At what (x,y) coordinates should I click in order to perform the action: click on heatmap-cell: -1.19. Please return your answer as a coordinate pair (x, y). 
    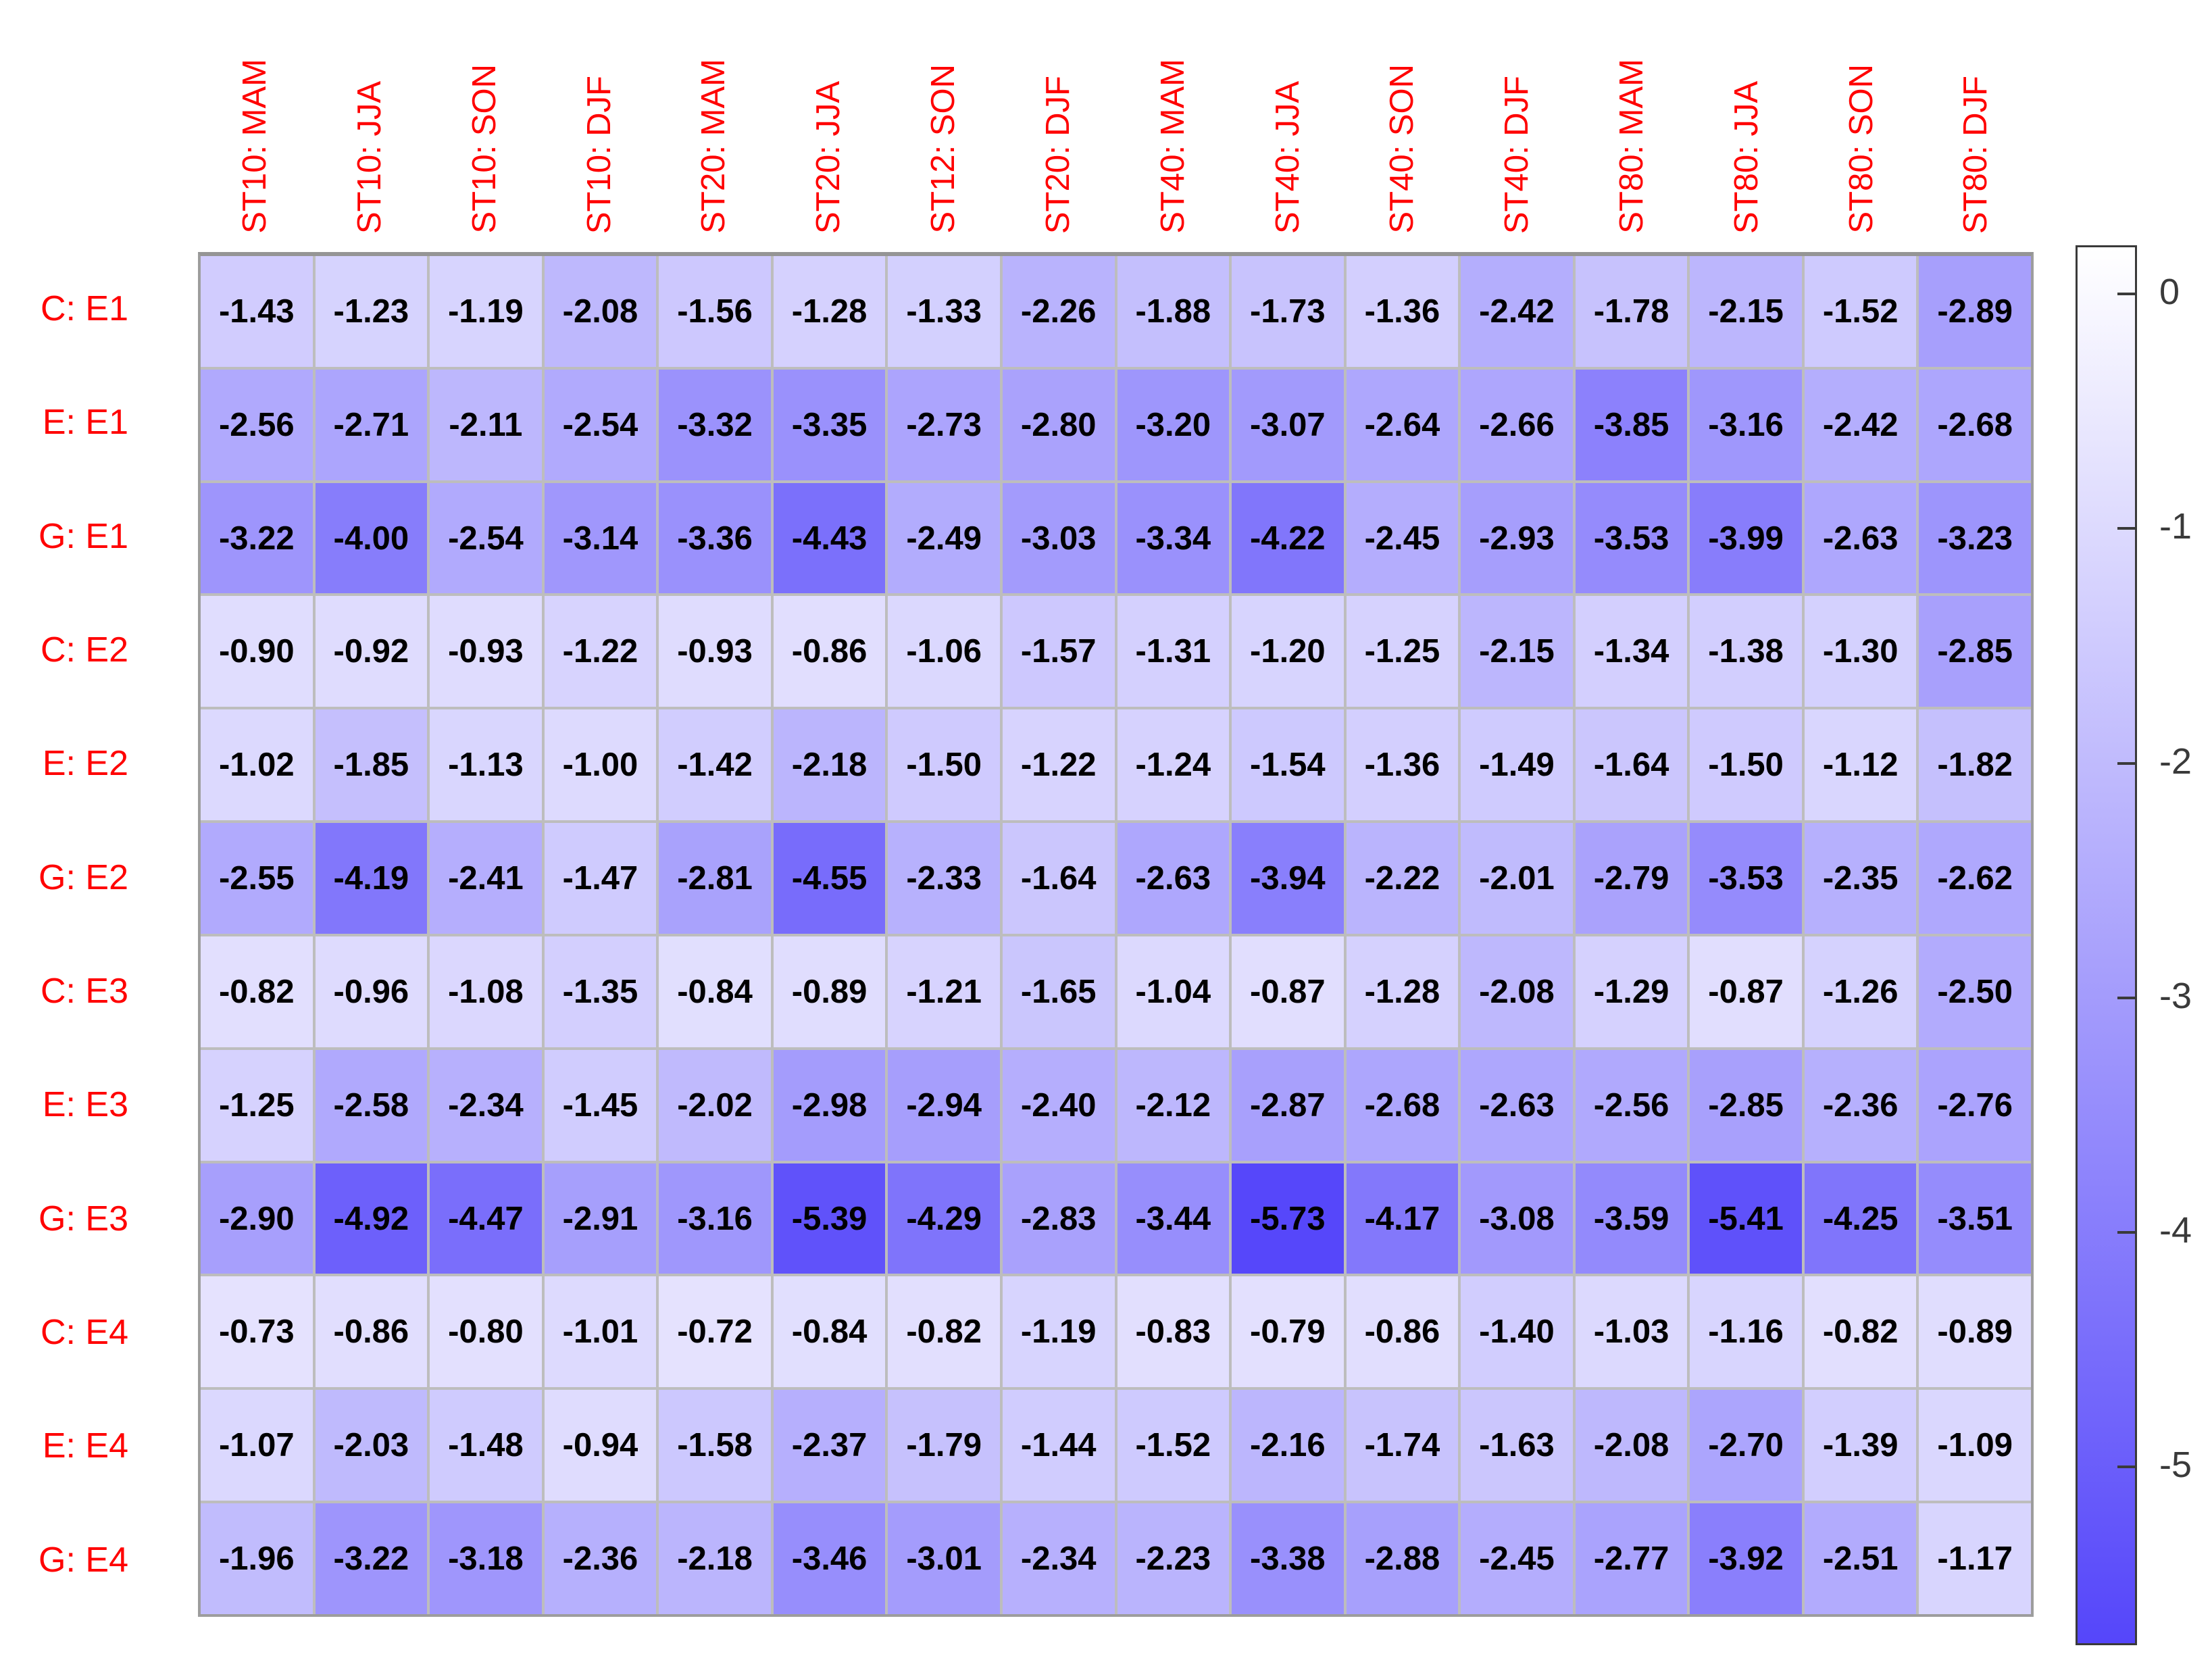
    Looking at the image, I should click on (486, 311).